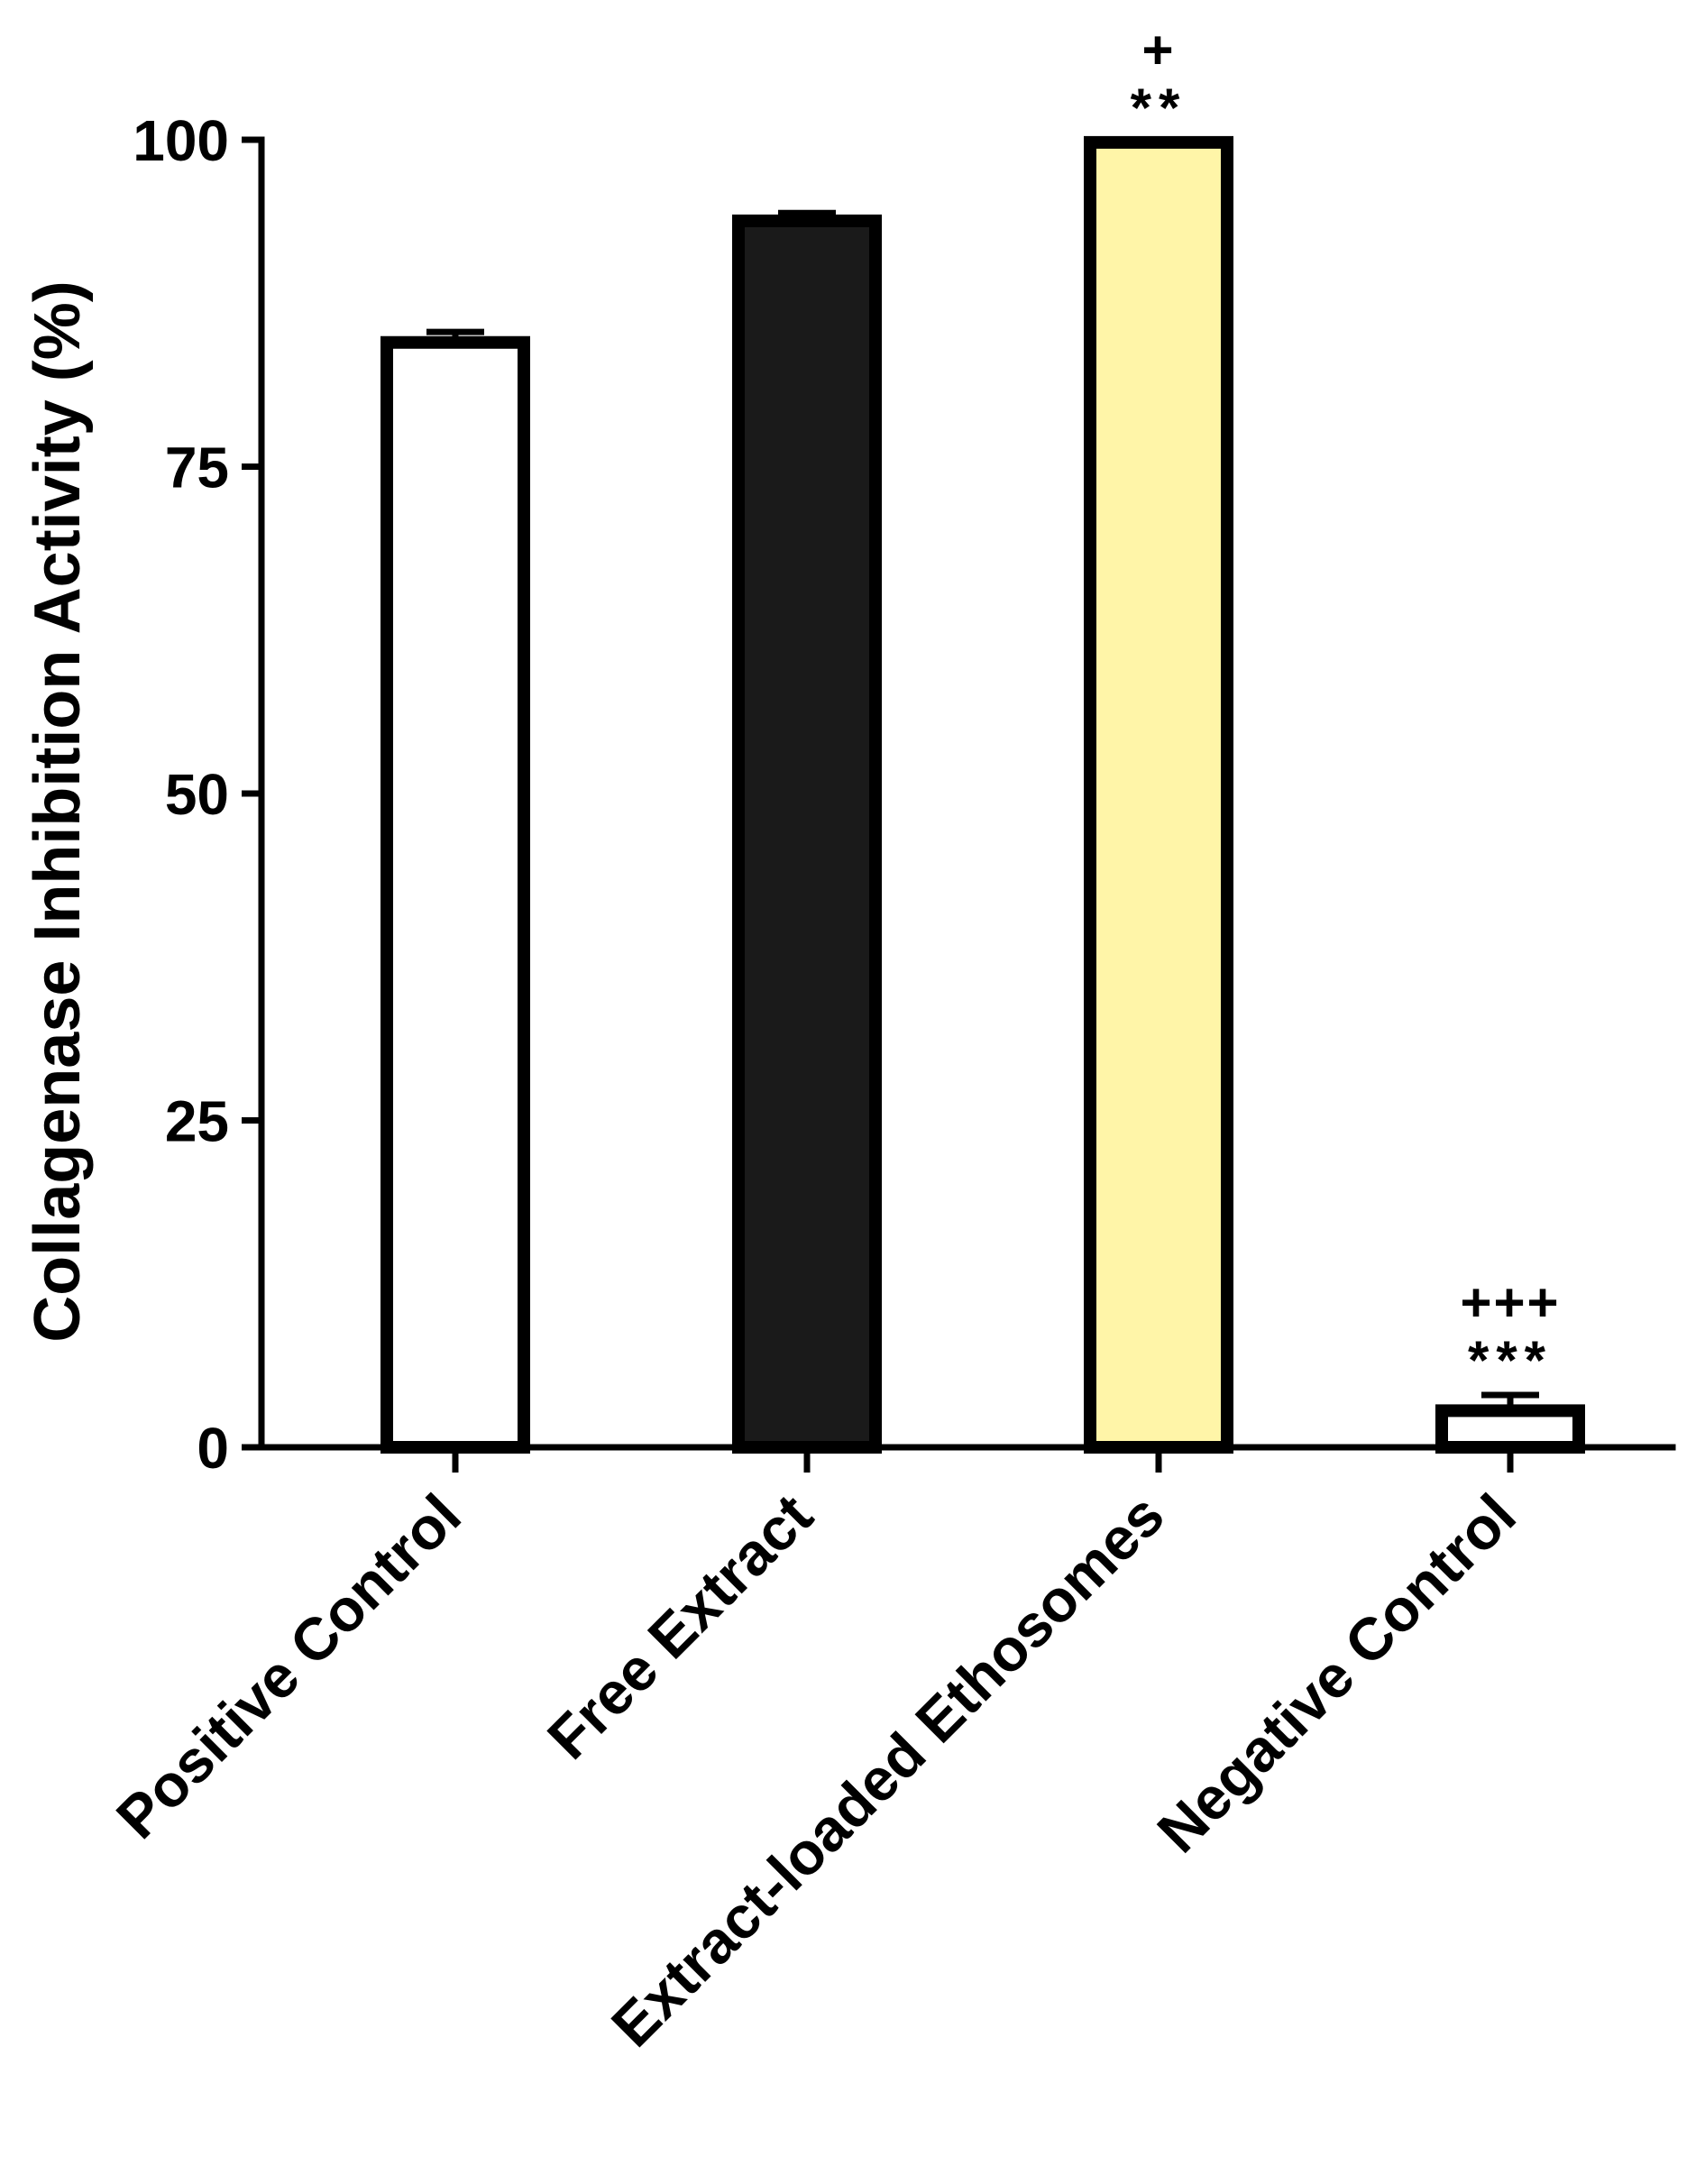 The image size is (1705, 2184). Describe the element at coordinates (1336, 1674) in the screenshot. I see `x-tick-label: Negative Control` at that location.